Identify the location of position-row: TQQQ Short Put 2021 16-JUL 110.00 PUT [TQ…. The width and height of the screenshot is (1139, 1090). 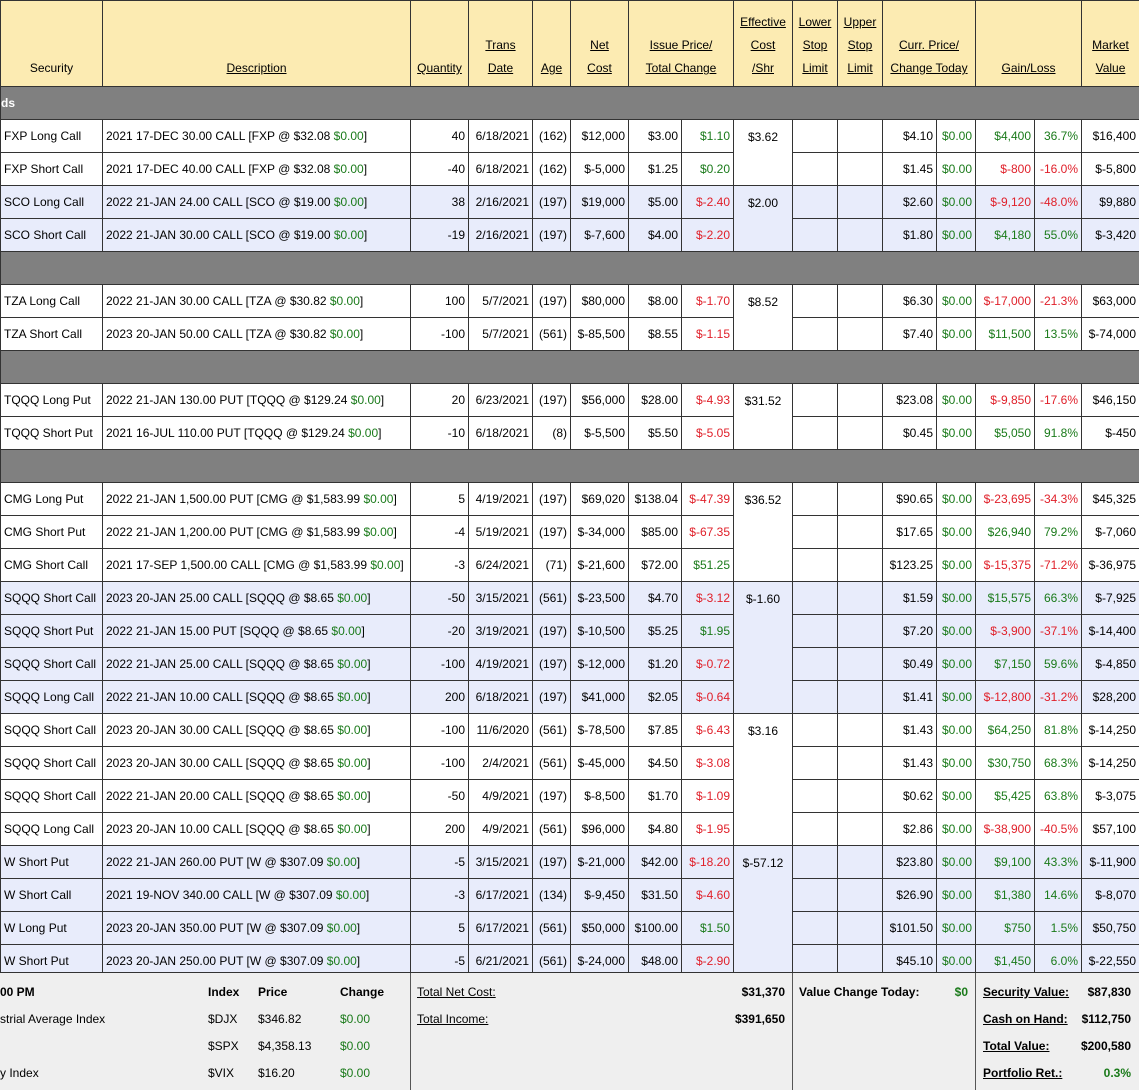
(569, 433).